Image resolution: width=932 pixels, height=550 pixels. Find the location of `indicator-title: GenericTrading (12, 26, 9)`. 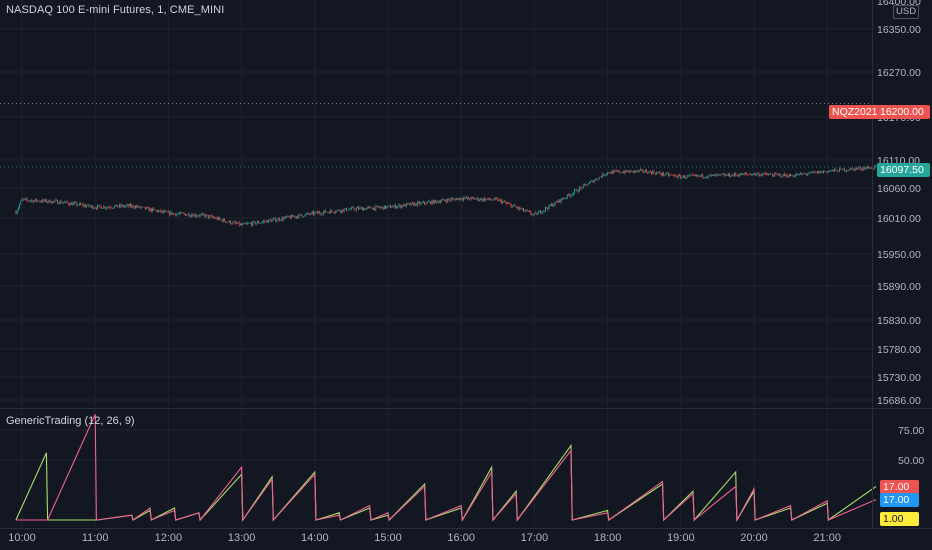

indicator-title: GenericTrading (12, 26, 9) is located at coordinates (70, 421).